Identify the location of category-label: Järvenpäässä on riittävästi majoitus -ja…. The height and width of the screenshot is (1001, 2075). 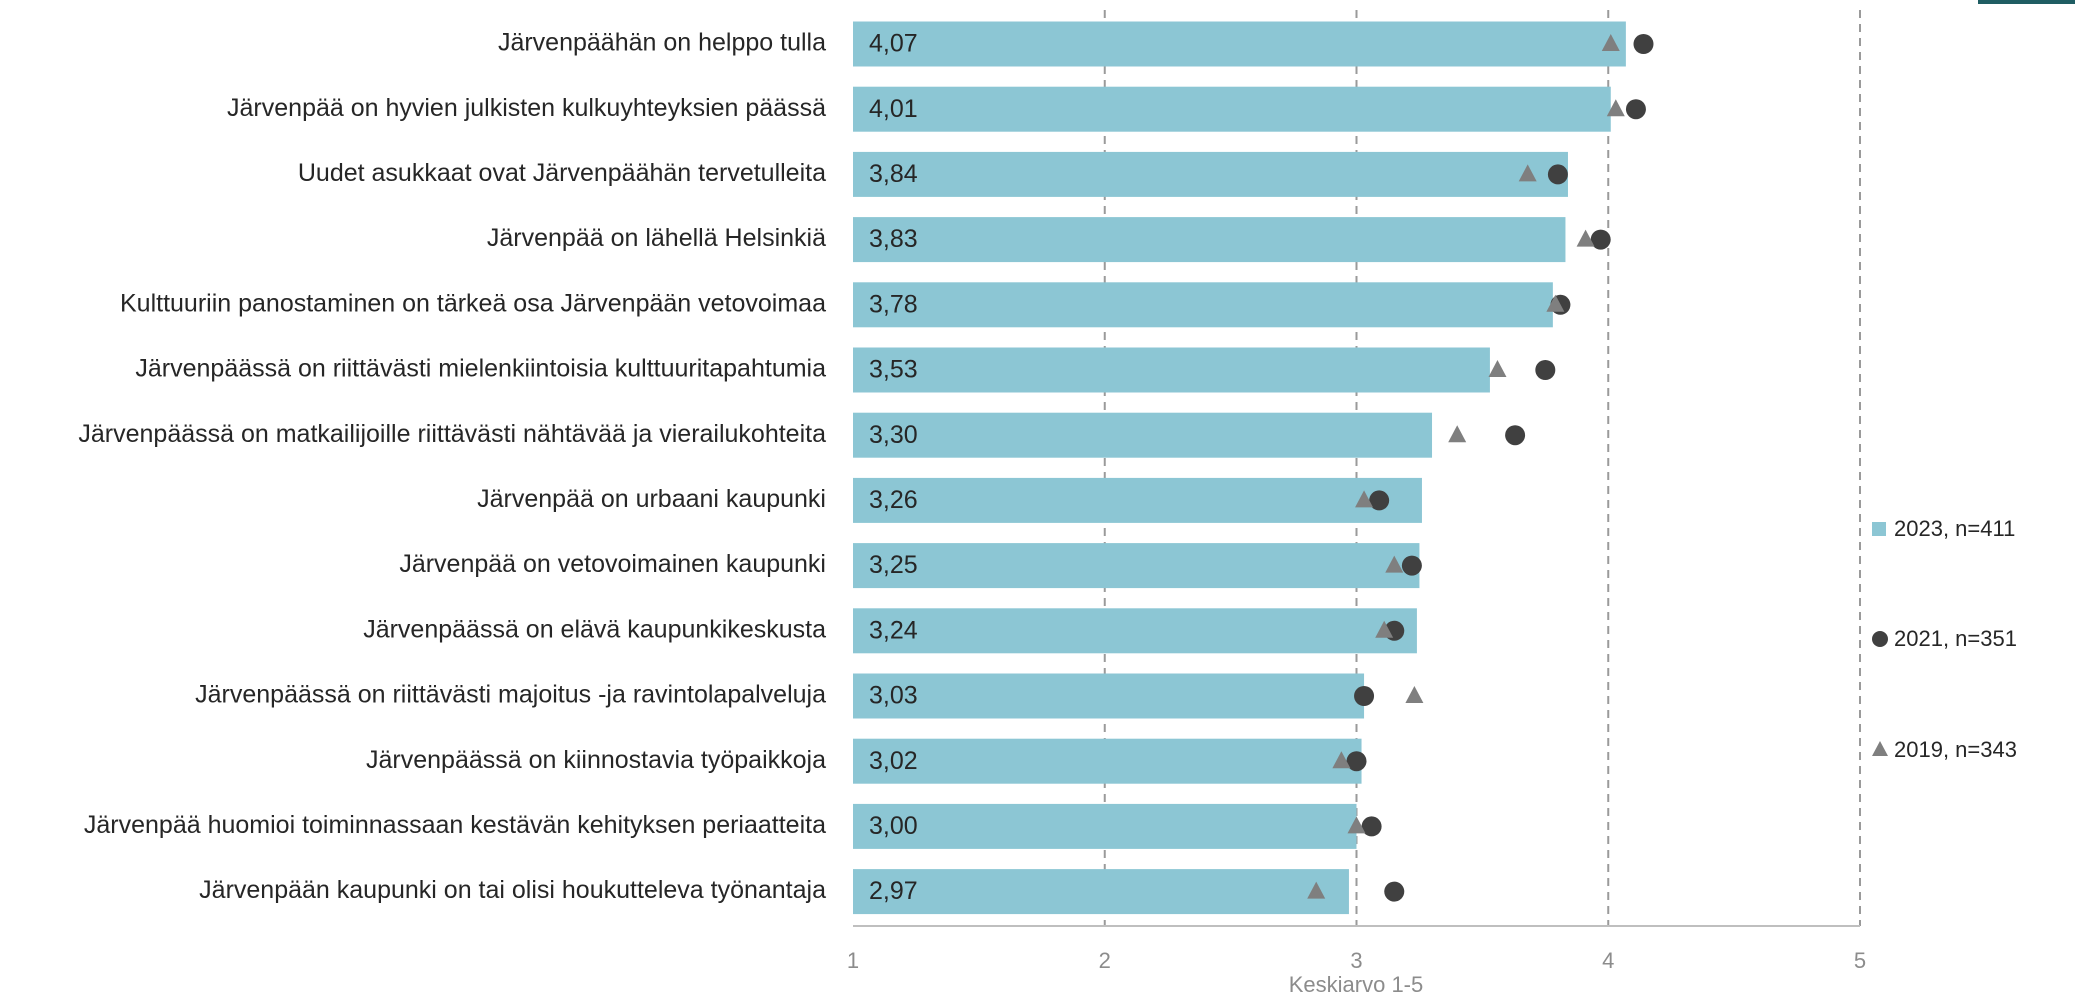
(510, 695).